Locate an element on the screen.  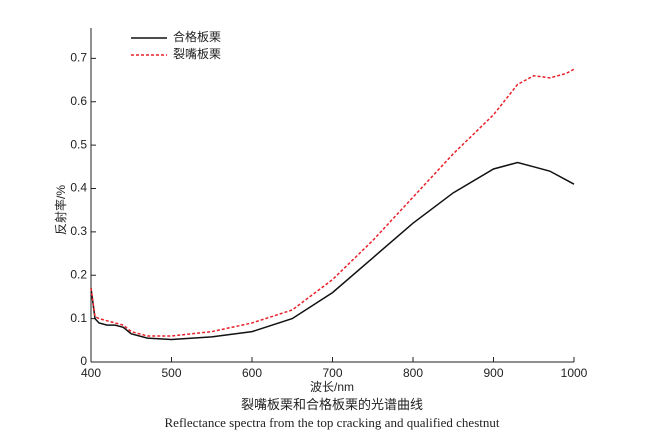
y-tick-label: 0.4 is located at coordinates (78, 188).